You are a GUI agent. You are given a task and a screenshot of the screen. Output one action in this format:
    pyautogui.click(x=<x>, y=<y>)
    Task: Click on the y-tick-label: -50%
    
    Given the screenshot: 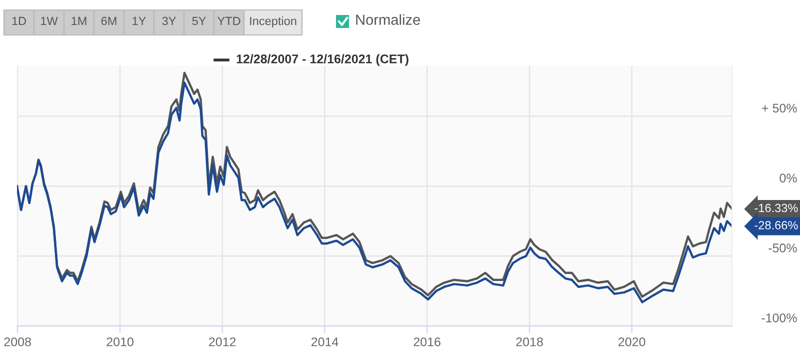 What is the action you would take?
    pyautogui.click(x=782, y=248)
    